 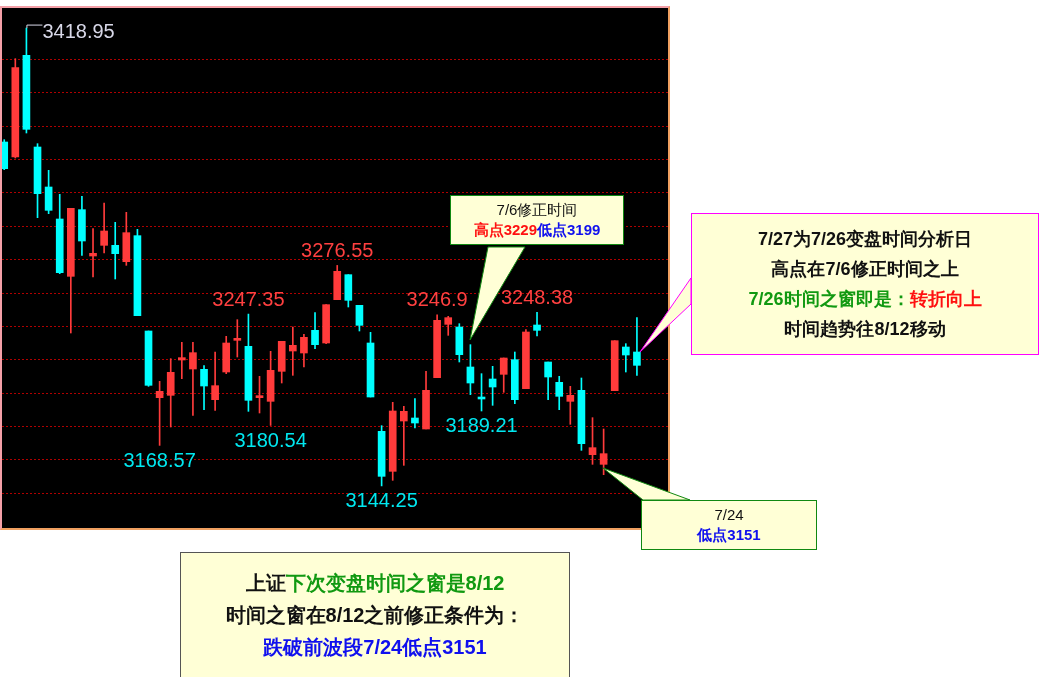 I want to click on annotation: 3418.95, so click(x=78, y=30).